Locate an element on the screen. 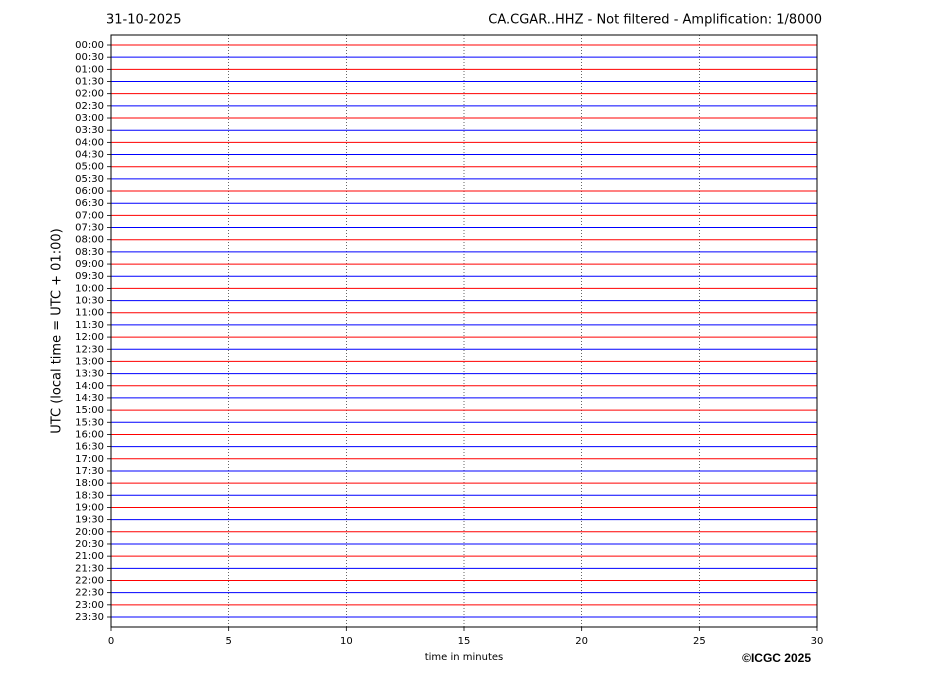 This screenshot has width=927, height=696. y-tick-label: 13:00 is located at coordinates (89, 361).